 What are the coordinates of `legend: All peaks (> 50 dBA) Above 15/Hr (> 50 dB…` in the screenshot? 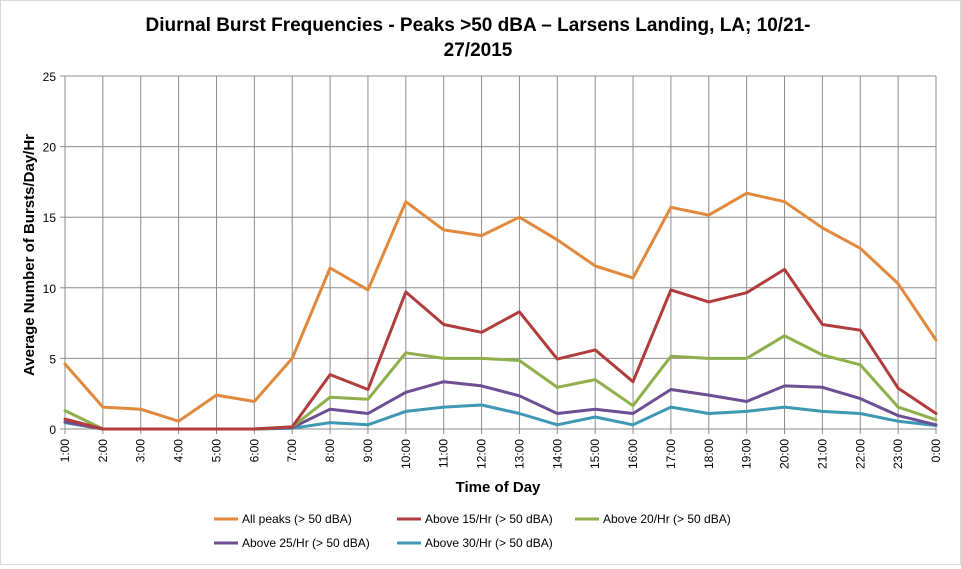 It's located at (472, 531).